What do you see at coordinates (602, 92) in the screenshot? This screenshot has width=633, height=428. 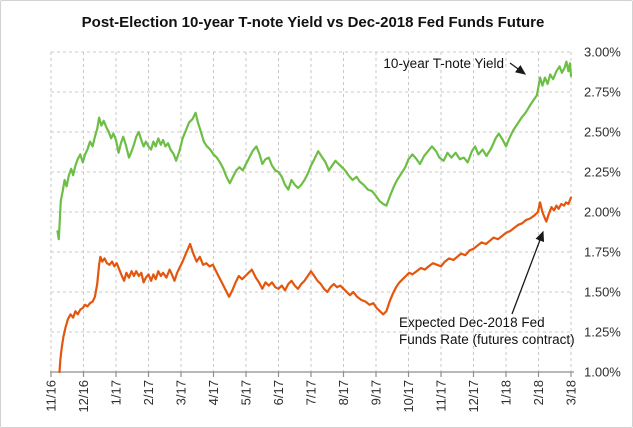 I see `y-tick-label: 2.75%` at bounding box center [602, 92].